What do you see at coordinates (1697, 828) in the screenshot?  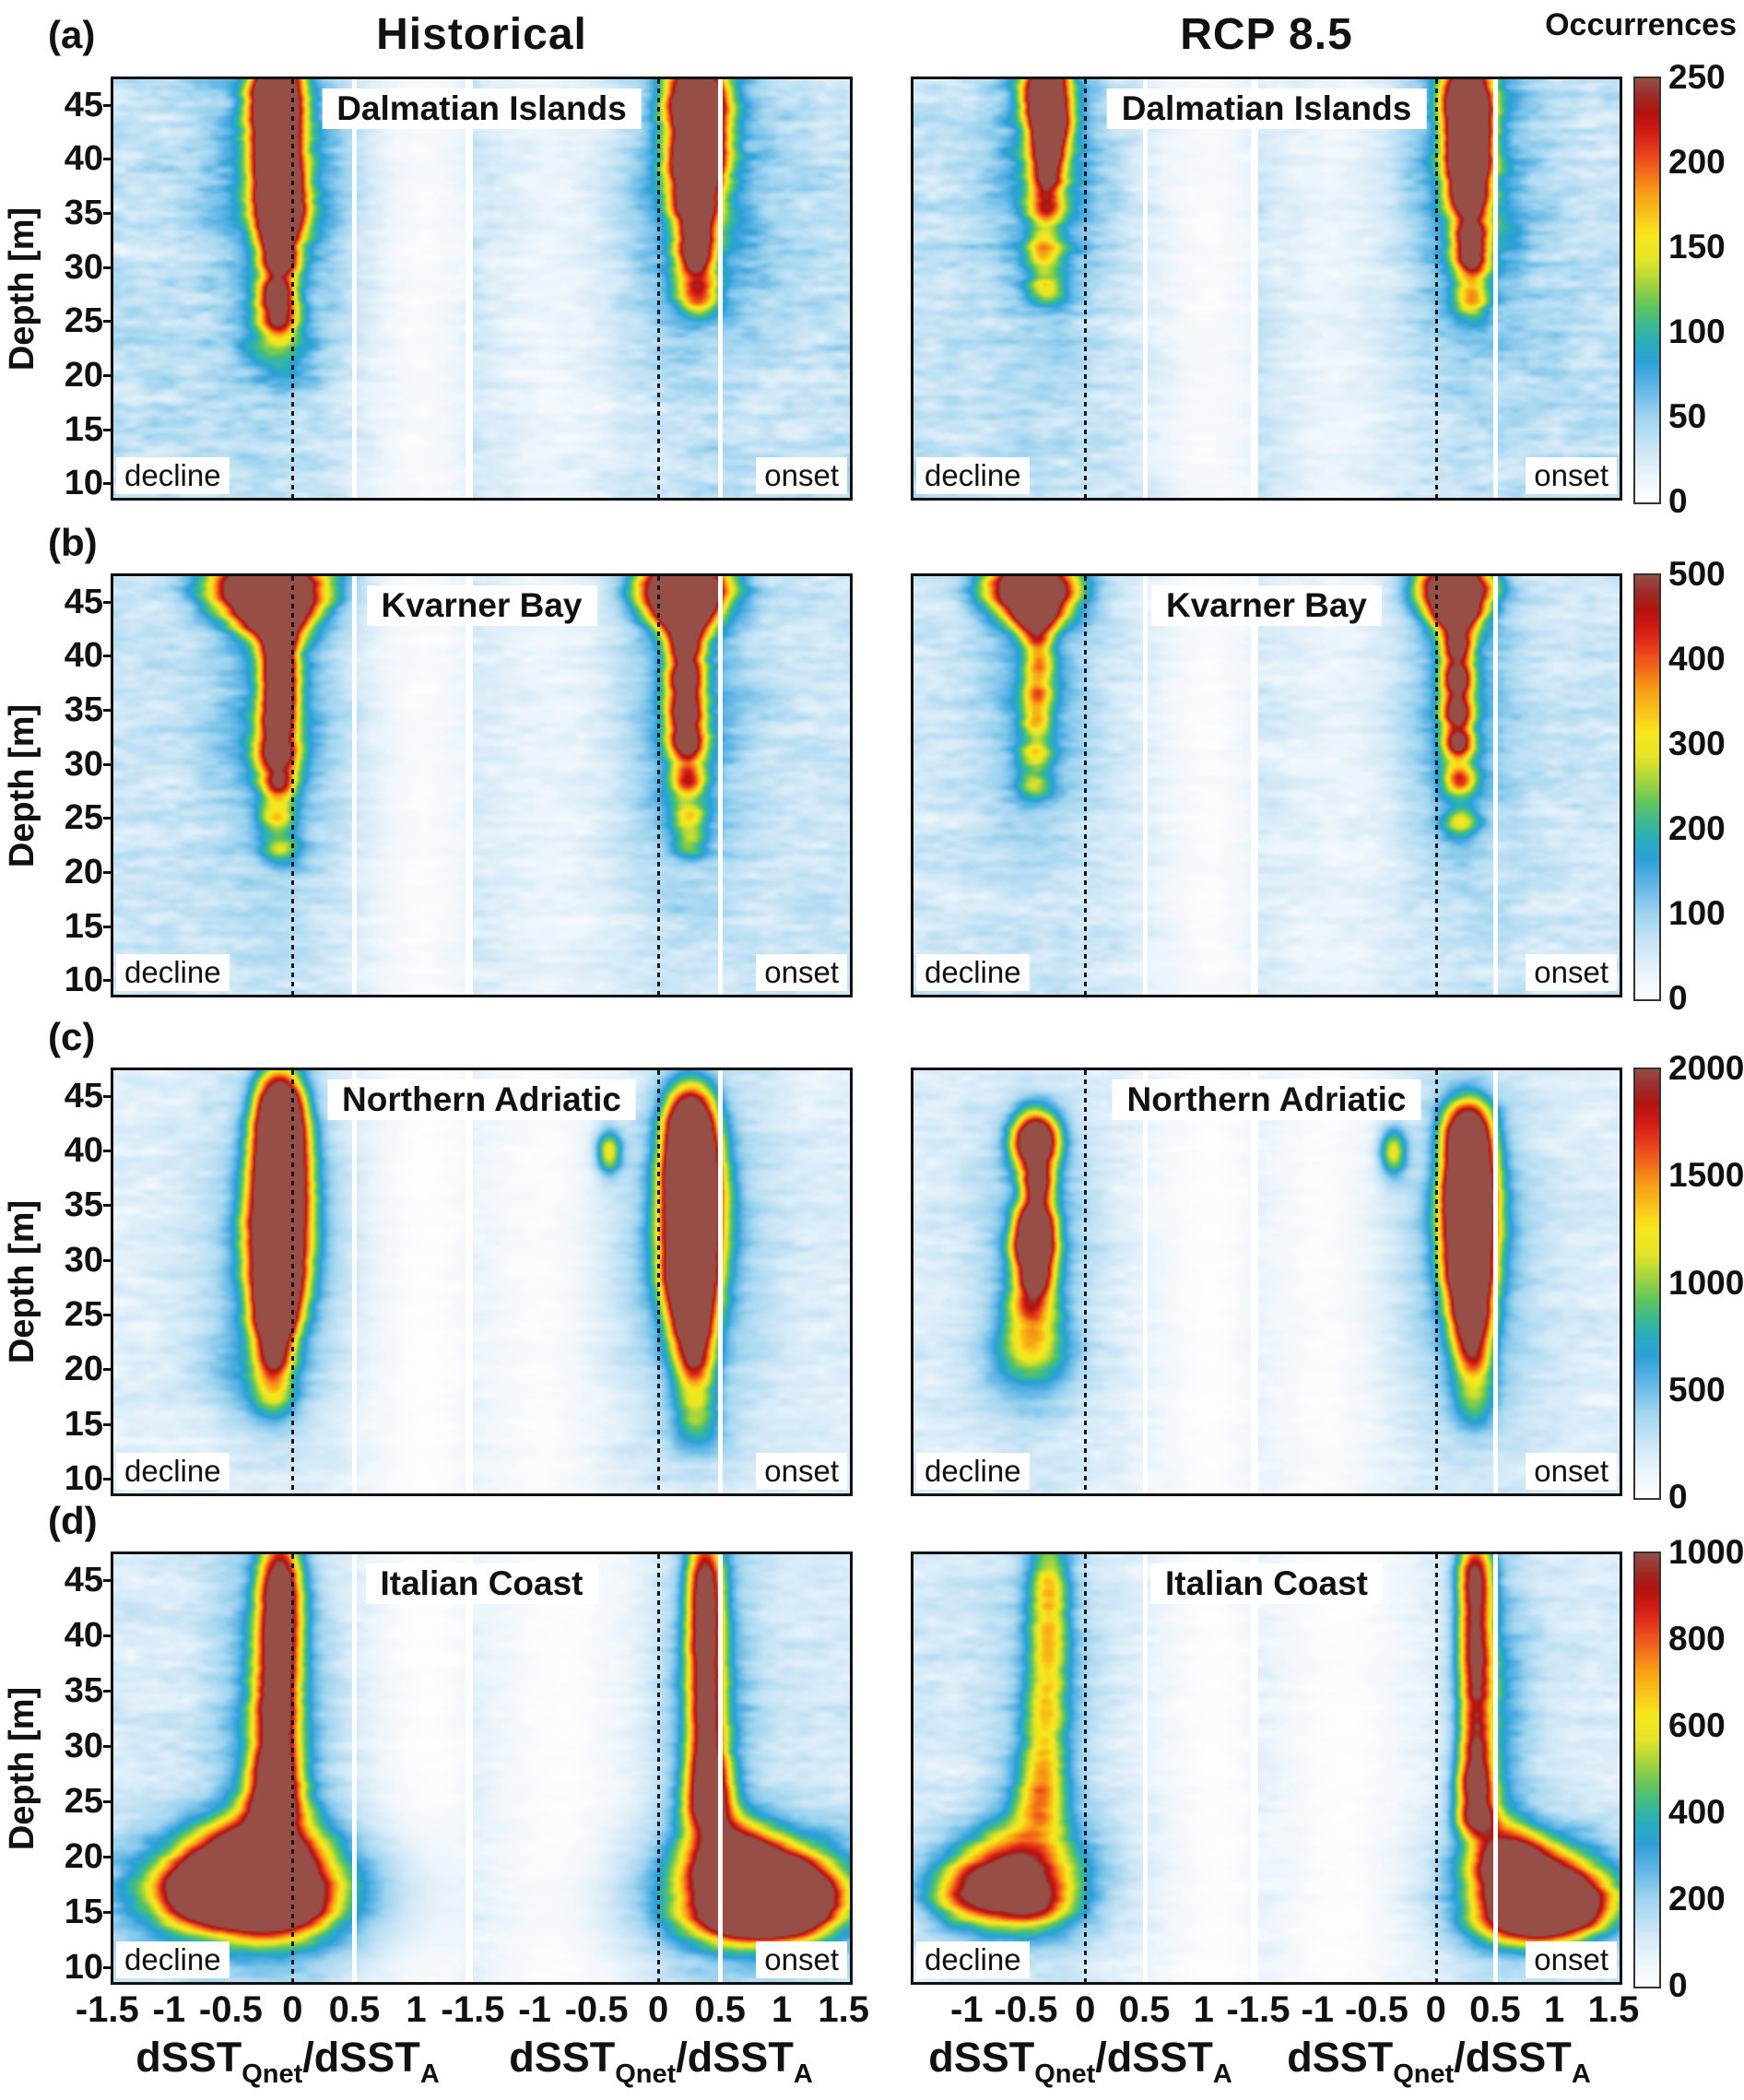 I see `colorbar-tick-label: 200` at bounding box center [1697, 828].